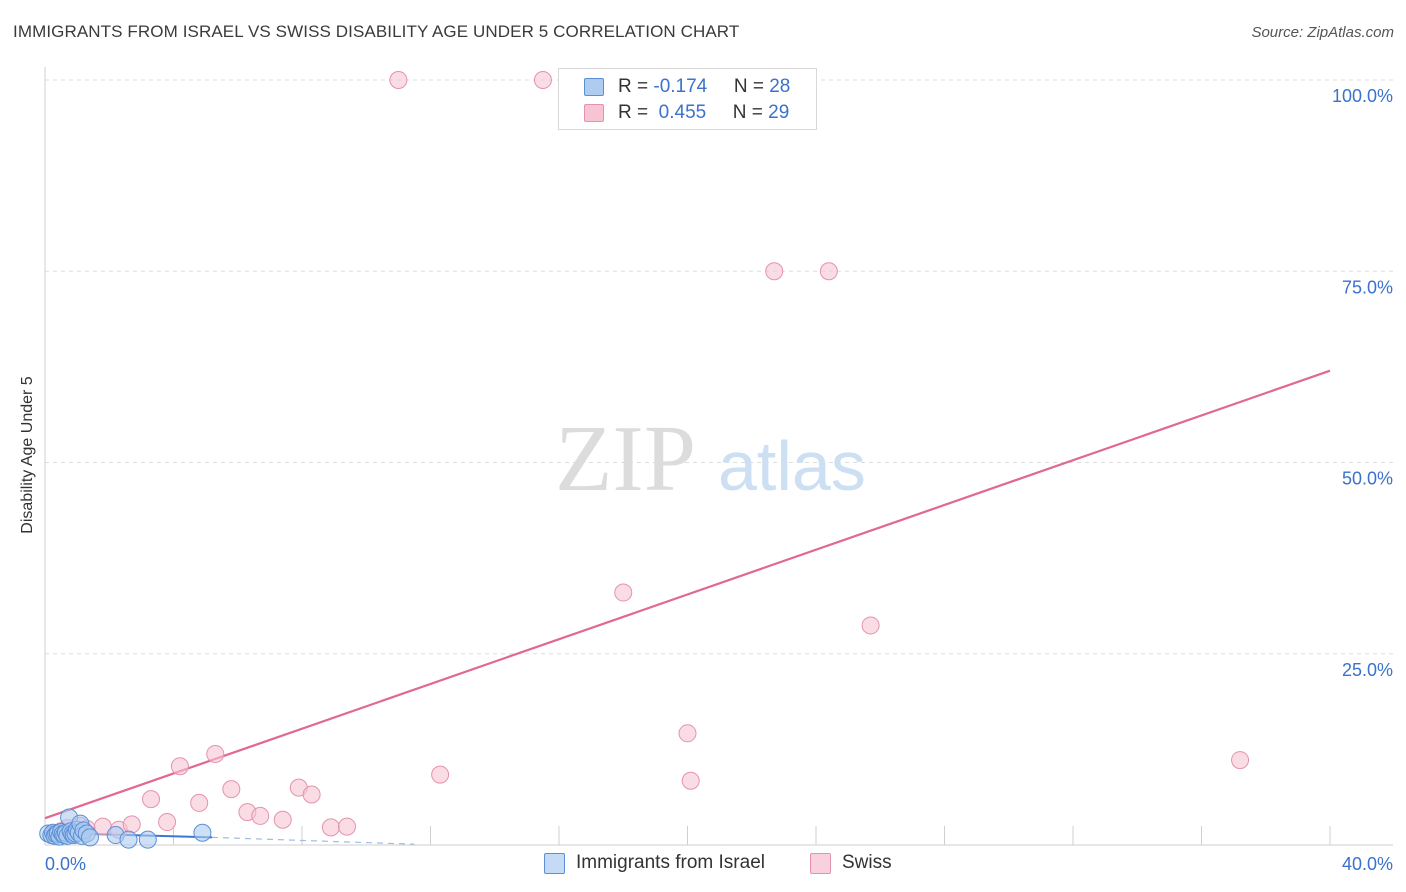 Image resolution: width=1406 pixels, height=892 pixels. Describe the element at coordinates (1367, 670) in the screenshot. I see `y-tick-label: 25.0%` at that location.